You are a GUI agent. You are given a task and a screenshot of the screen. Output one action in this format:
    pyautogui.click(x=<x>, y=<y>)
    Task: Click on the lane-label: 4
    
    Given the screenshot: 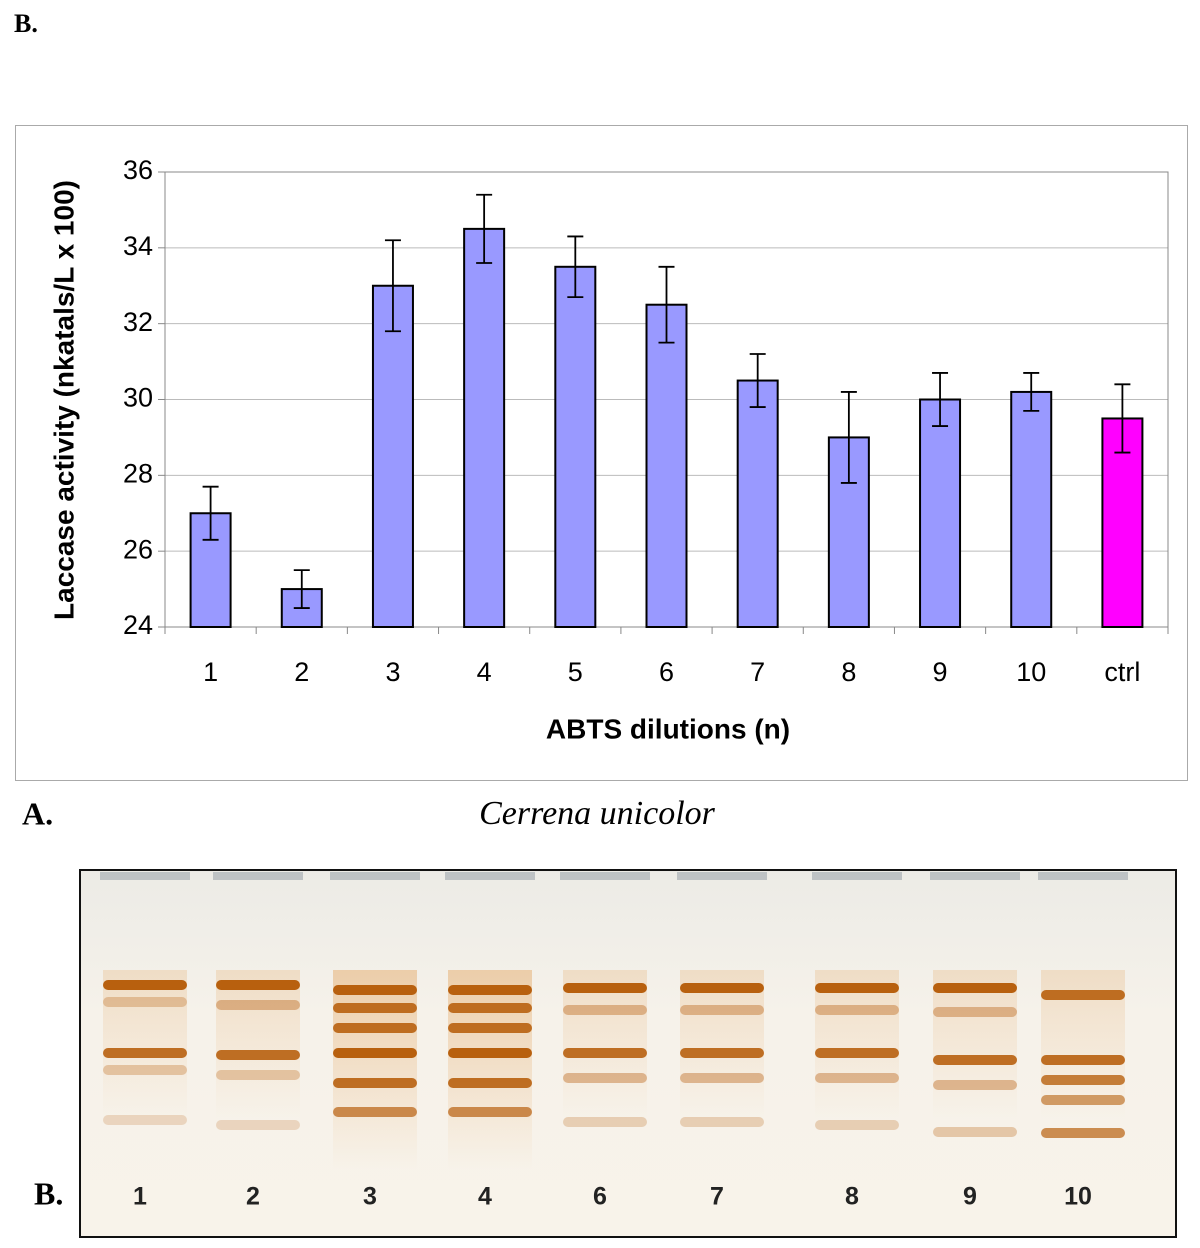 What is the action you would take?
    pyautogui.click(x=485, y=1197)
    